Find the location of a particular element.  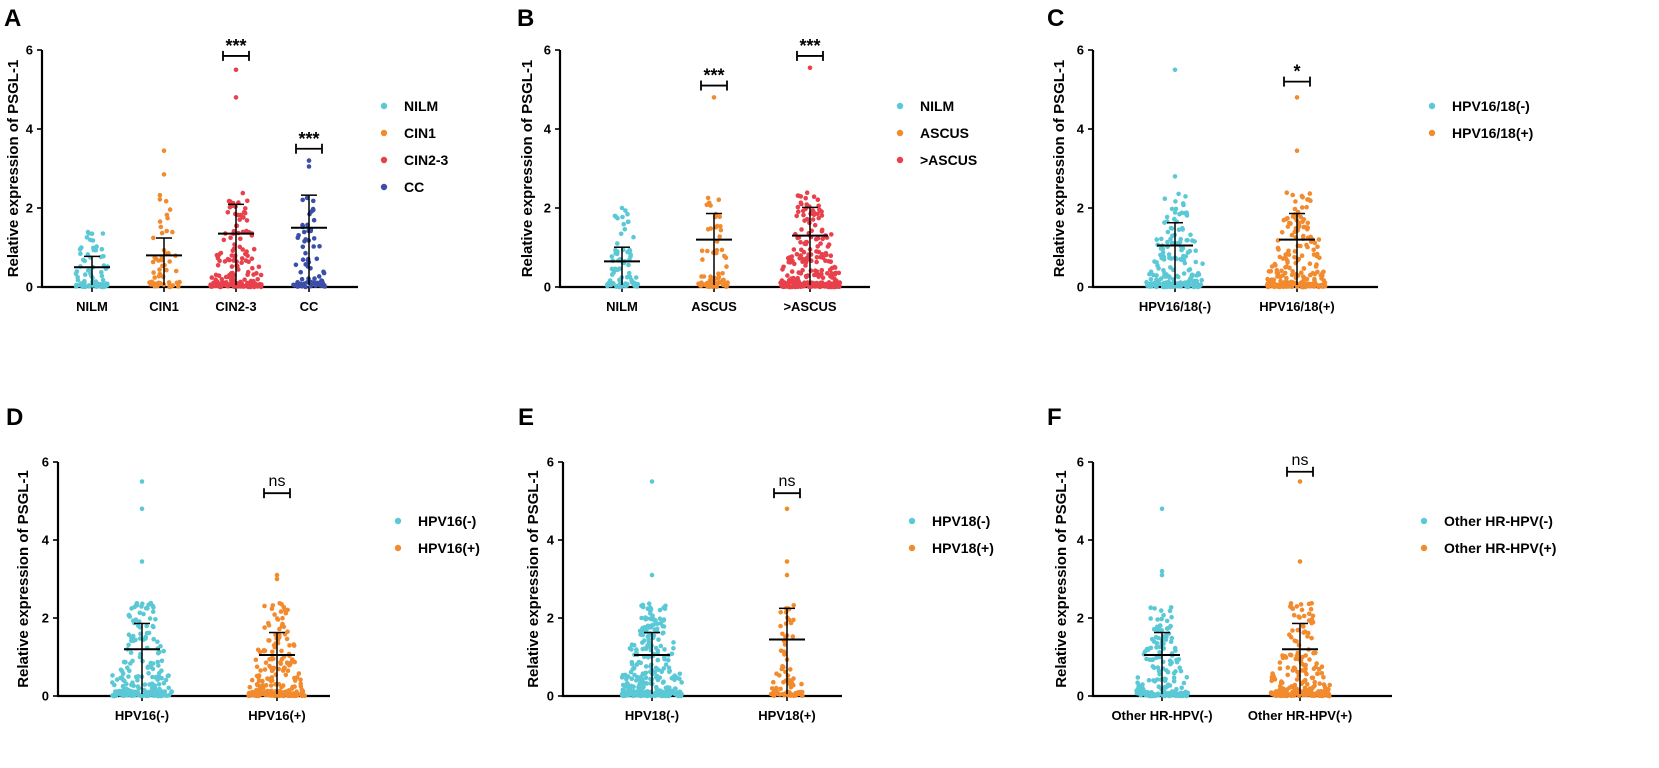

y-tick-label: 2 is located at coordinates (547, 208).